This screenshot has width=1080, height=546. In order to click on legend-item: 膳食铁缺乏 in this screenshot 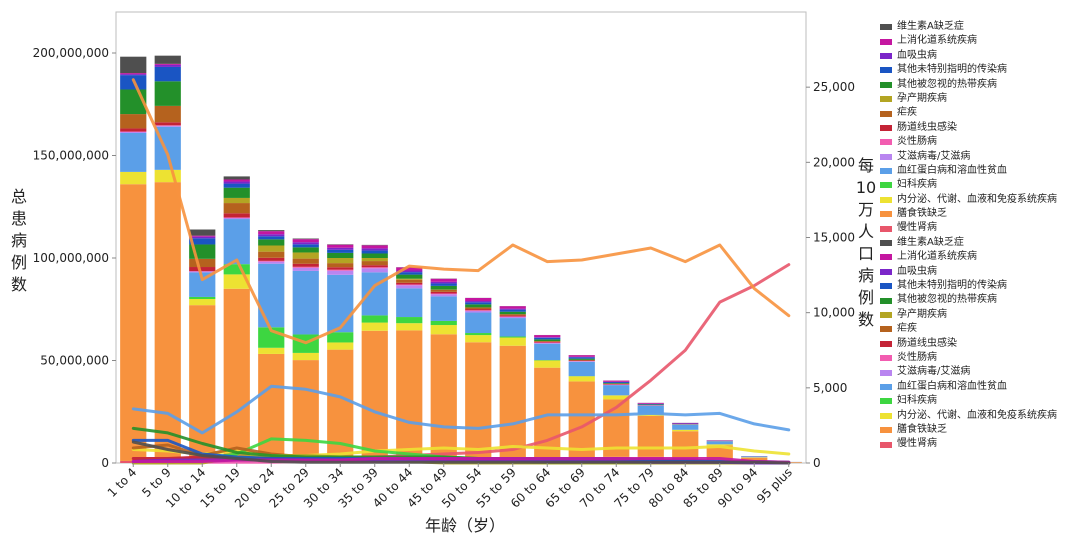, I will do `click(968, 430)`.